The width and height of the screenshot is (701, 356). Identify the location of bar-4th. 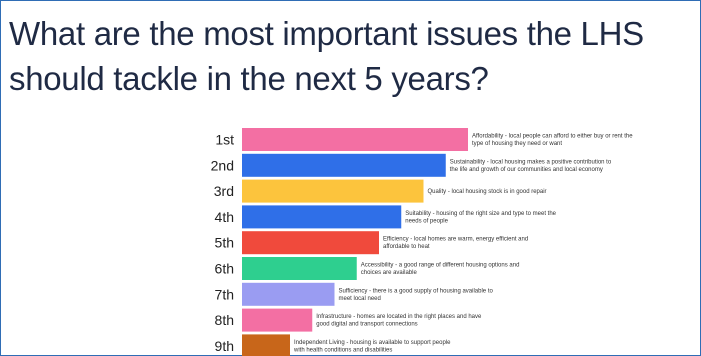
(322, 217).